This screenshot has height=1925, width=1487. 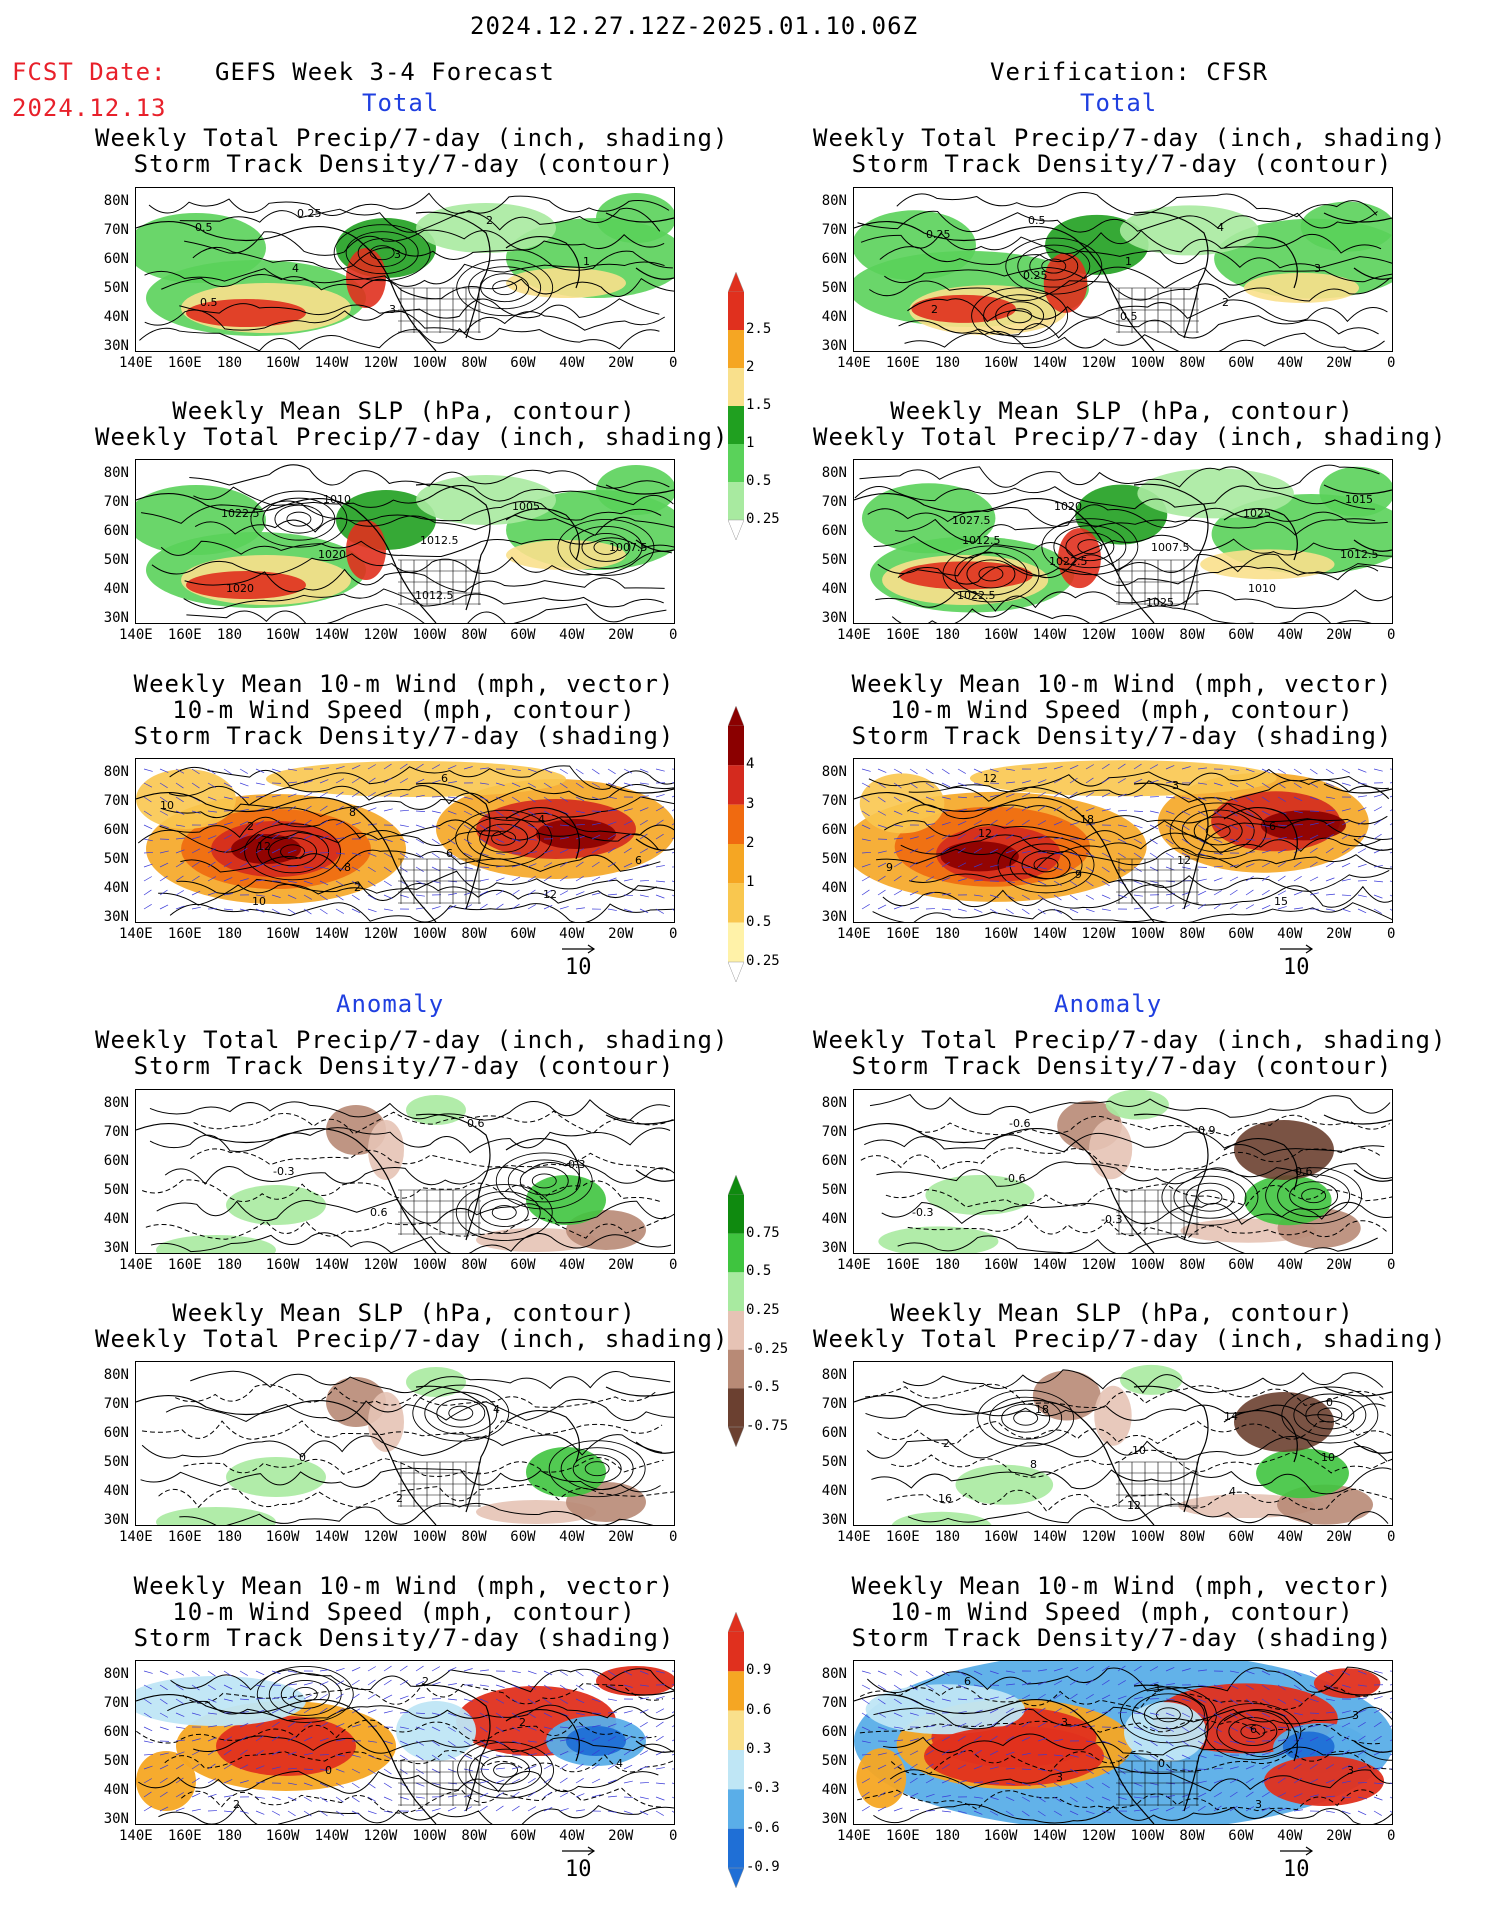 I want to click on lon-label: 140E, so click(x=854, y=1836).